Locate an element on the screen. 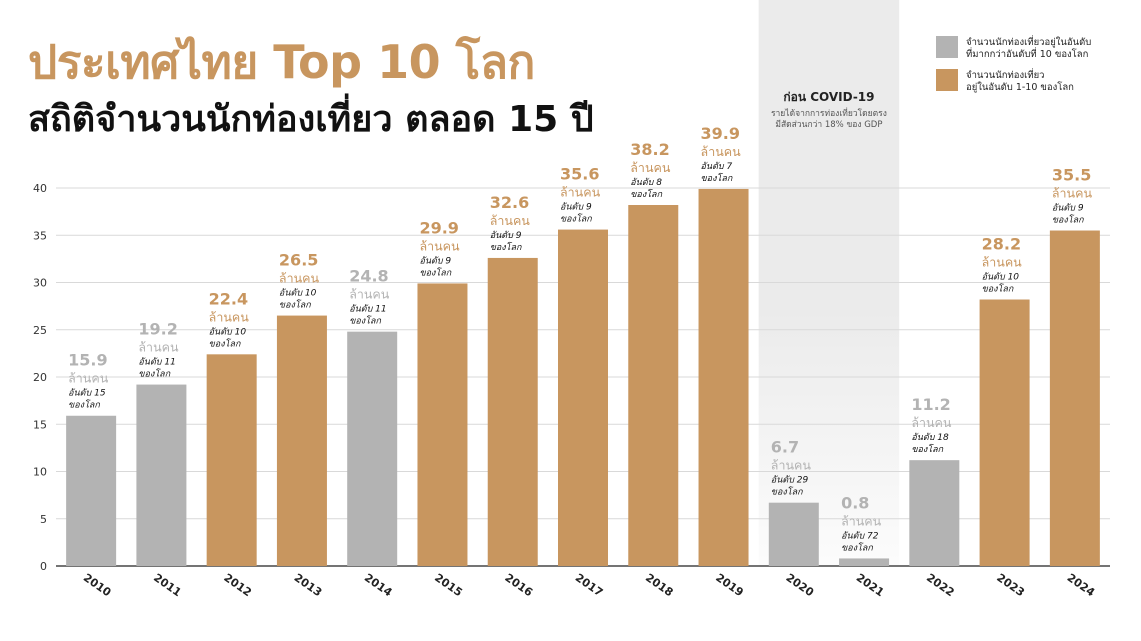 Image resolution: width=1141 pixels, height=641 pixels. legend-swatch-gold is located at coordinates (947, 80).